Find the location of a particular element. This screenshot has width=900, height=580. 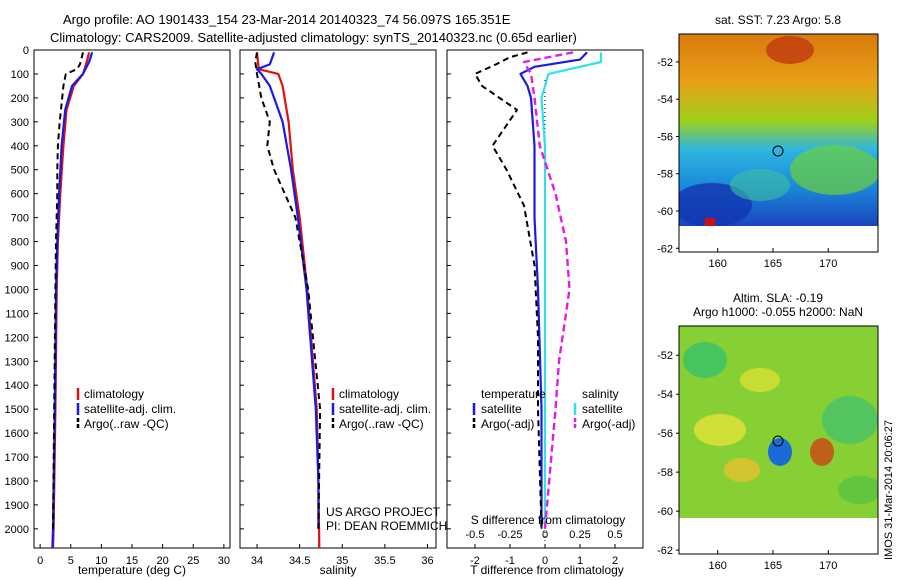

x-tick-label: -2 is located at coordinates (475, 561).